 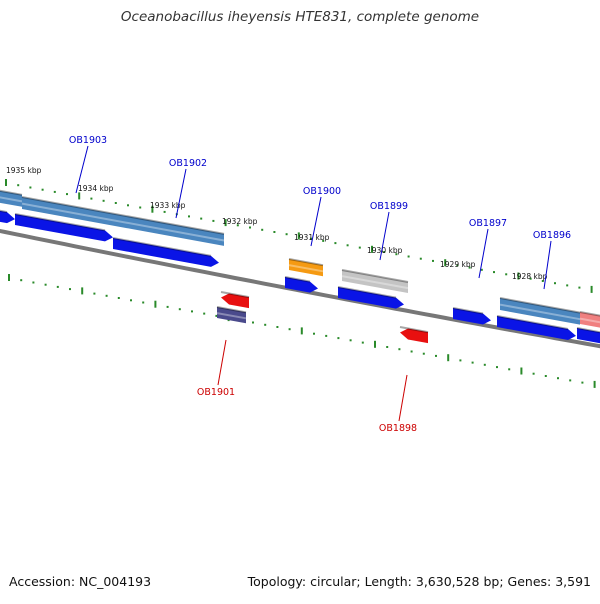 What do you see at coordinates (11, 192) in the screenshot?
I see `gene-band-left-edge` at bounding box center [11, 192].